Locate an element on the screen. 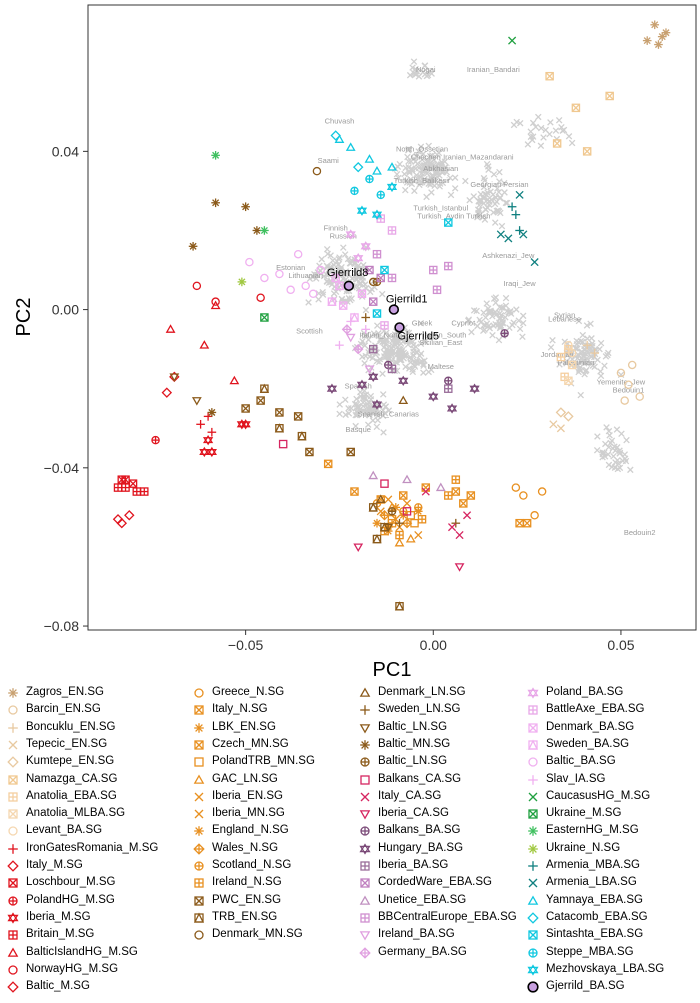  series-pwc-en-sg is located at coordinates (298, 426).